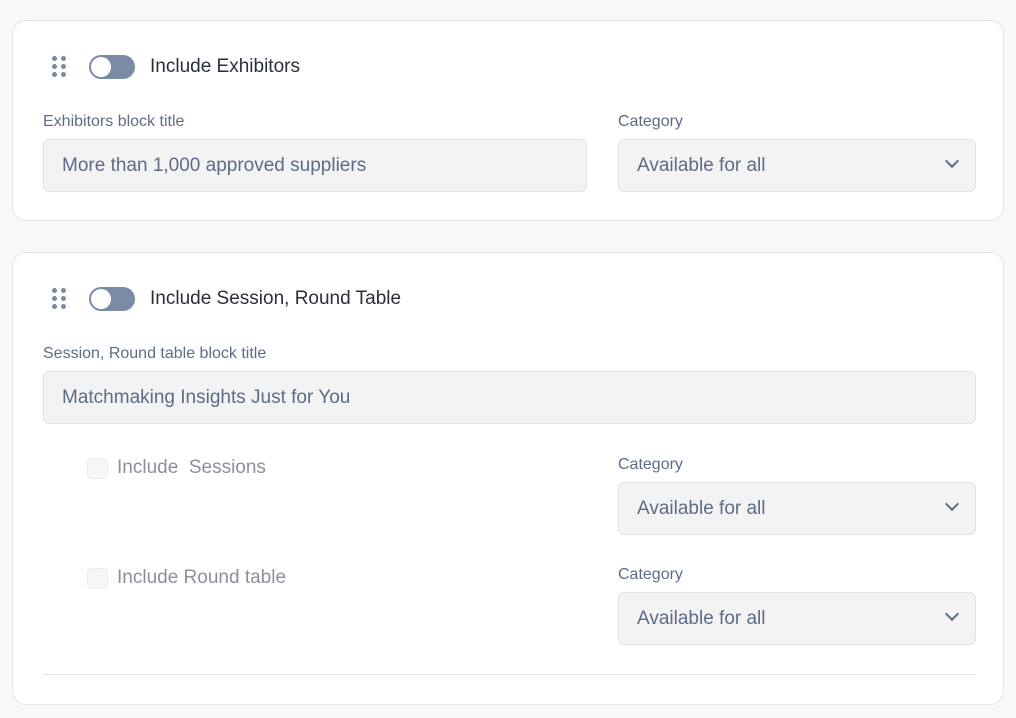 The height and width of the screenshot is (718, 1016). What do you see at coordinates (797, 618) in the screenshot?
I see `round-table-category-select: Available for all` at bounding box center [797, 618].